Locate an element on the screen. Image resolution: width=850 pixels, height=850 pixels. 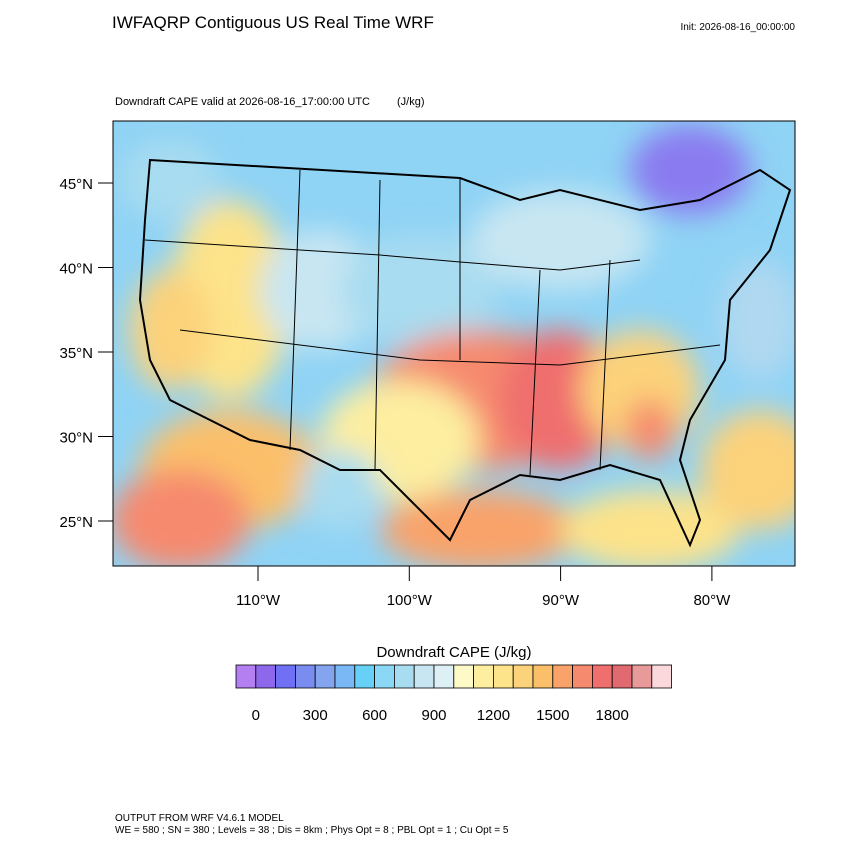
colorbar-tick-label: 900 is located at coordinates (433, 715).